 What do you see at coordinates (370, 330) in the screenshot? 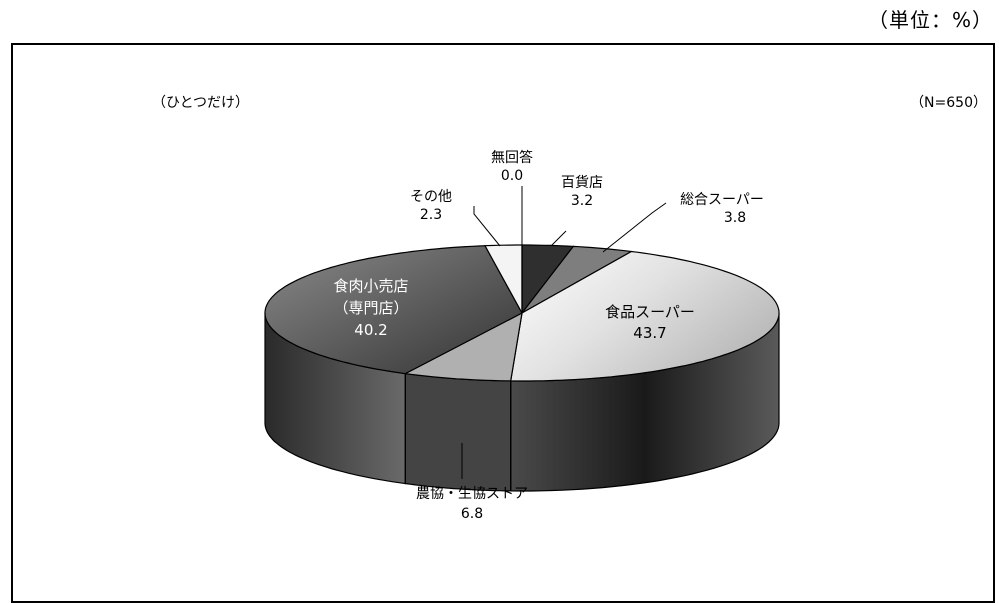
I see `slice-value-4: 40.2` at bounding box center [370, 330].